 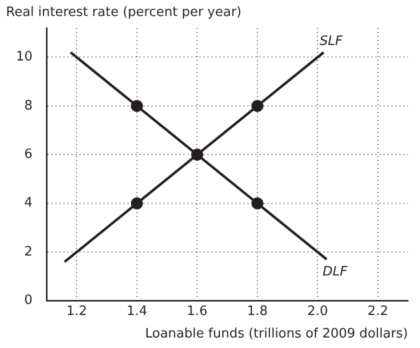 What do you see at coordinates (335, 272) in the screenshot?
I see `series-label: DLF` at bounding box center [335, 272].